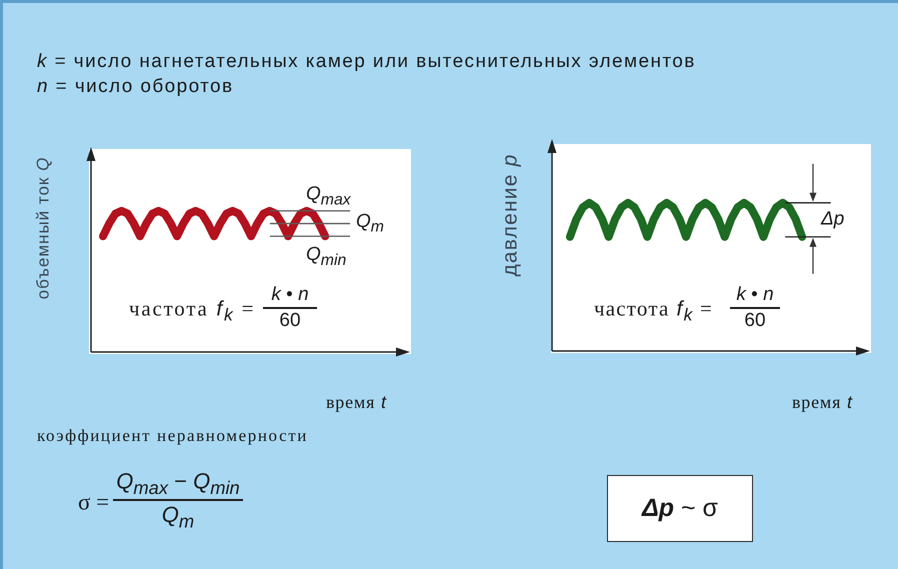  I want to click on text: σ =, so click(94, 501).